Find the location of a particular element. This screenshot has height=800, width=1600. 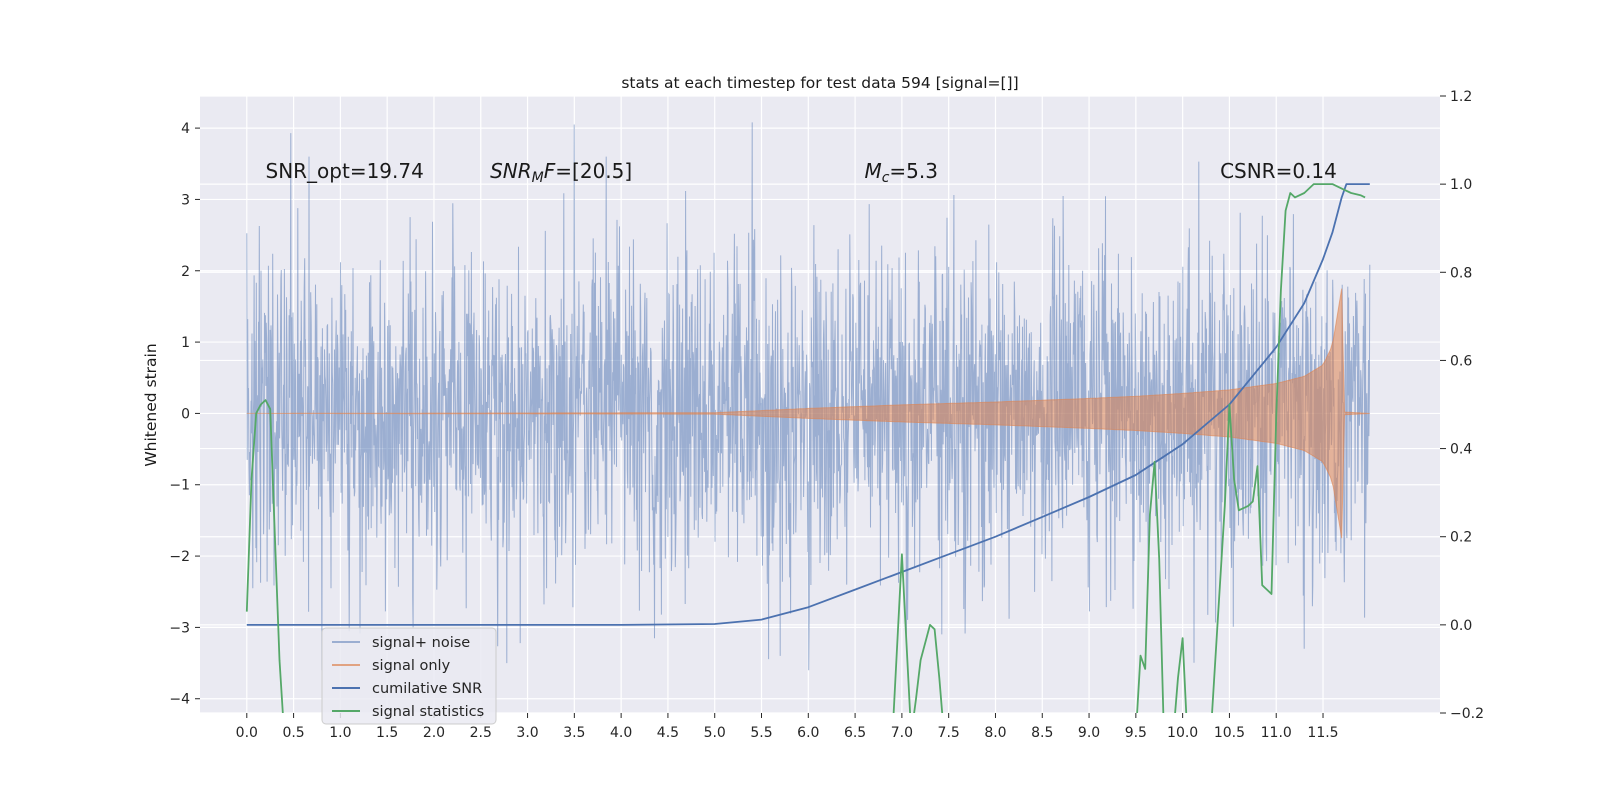

x-tick-label: 5.5 is located at coordinates (761, 733).